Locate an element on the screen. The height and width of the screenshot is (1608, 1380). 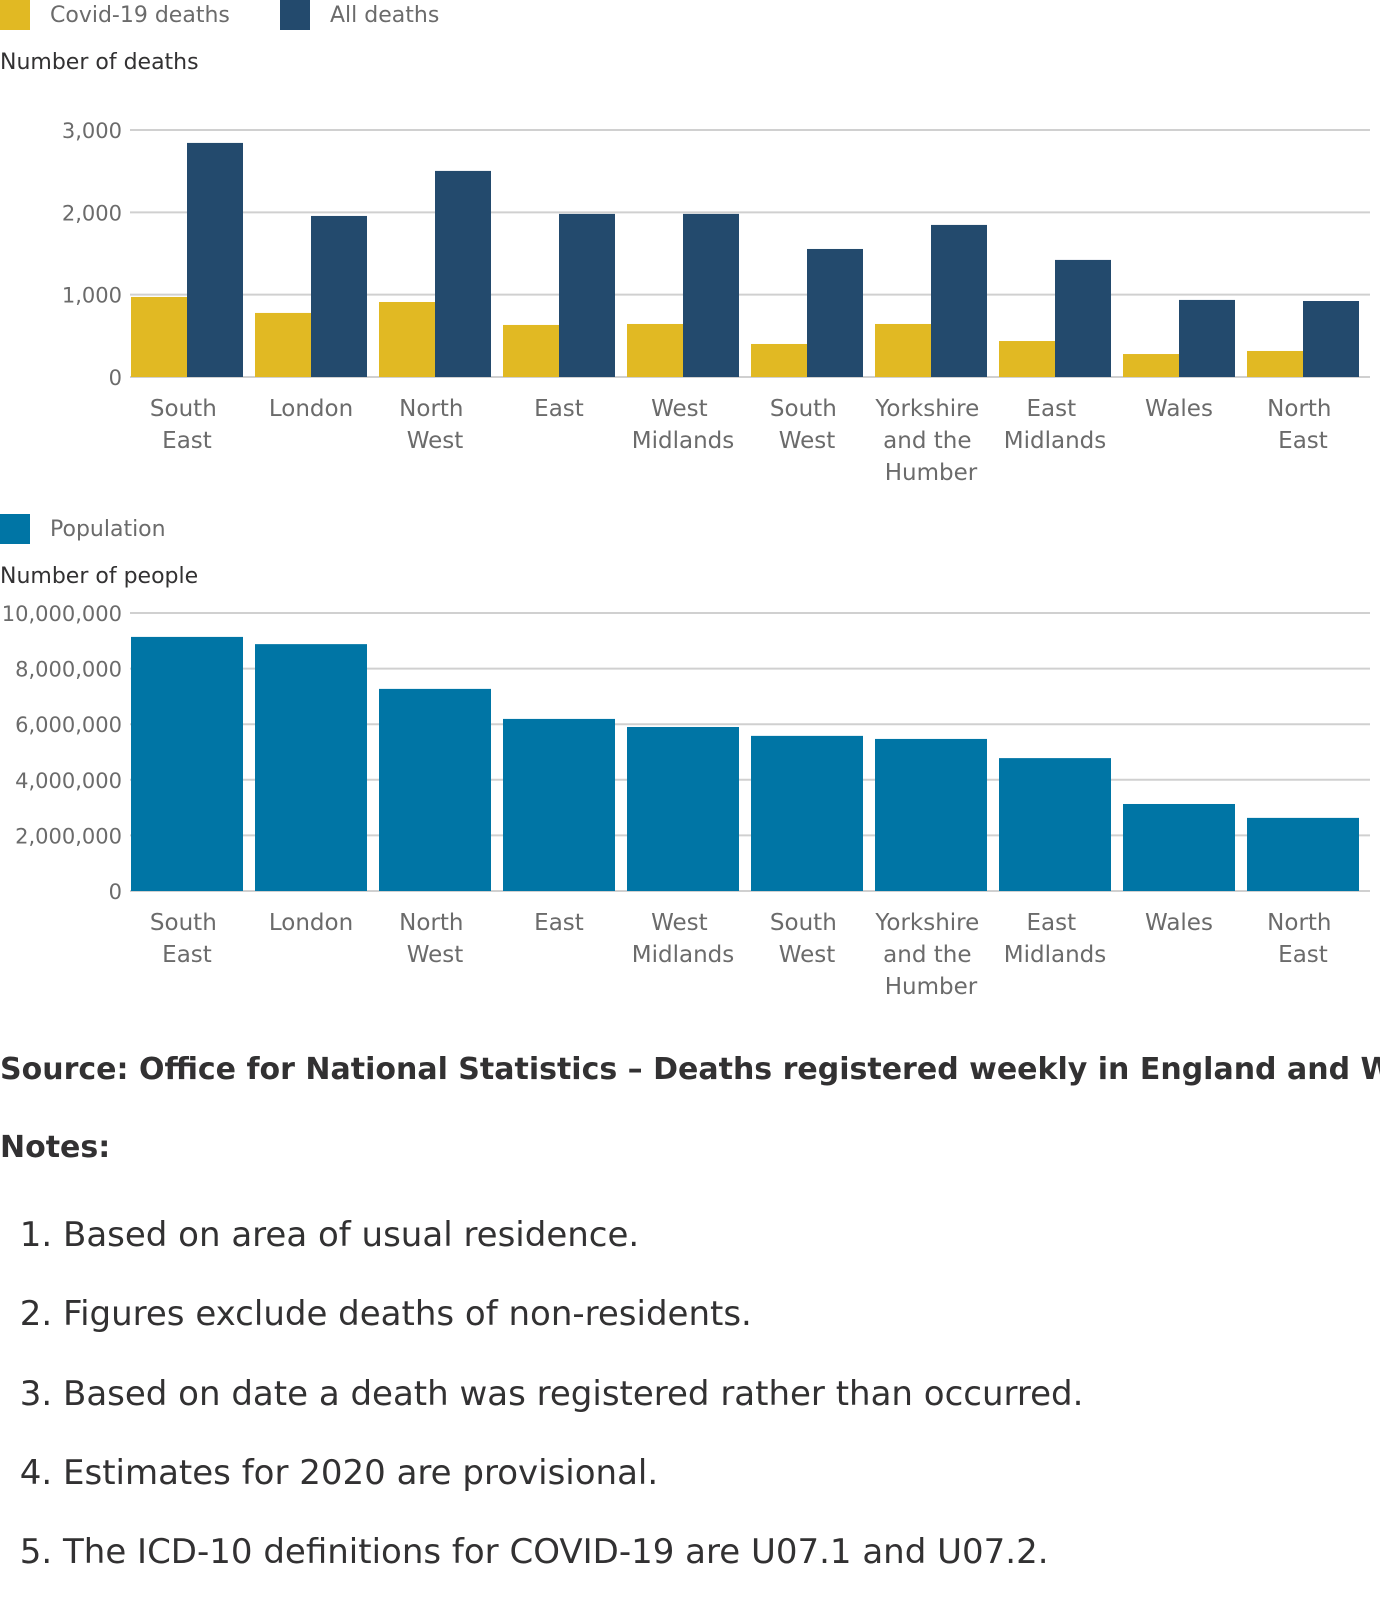
y-tick-label: 10,000,000 is located at coordinates (62, 614).